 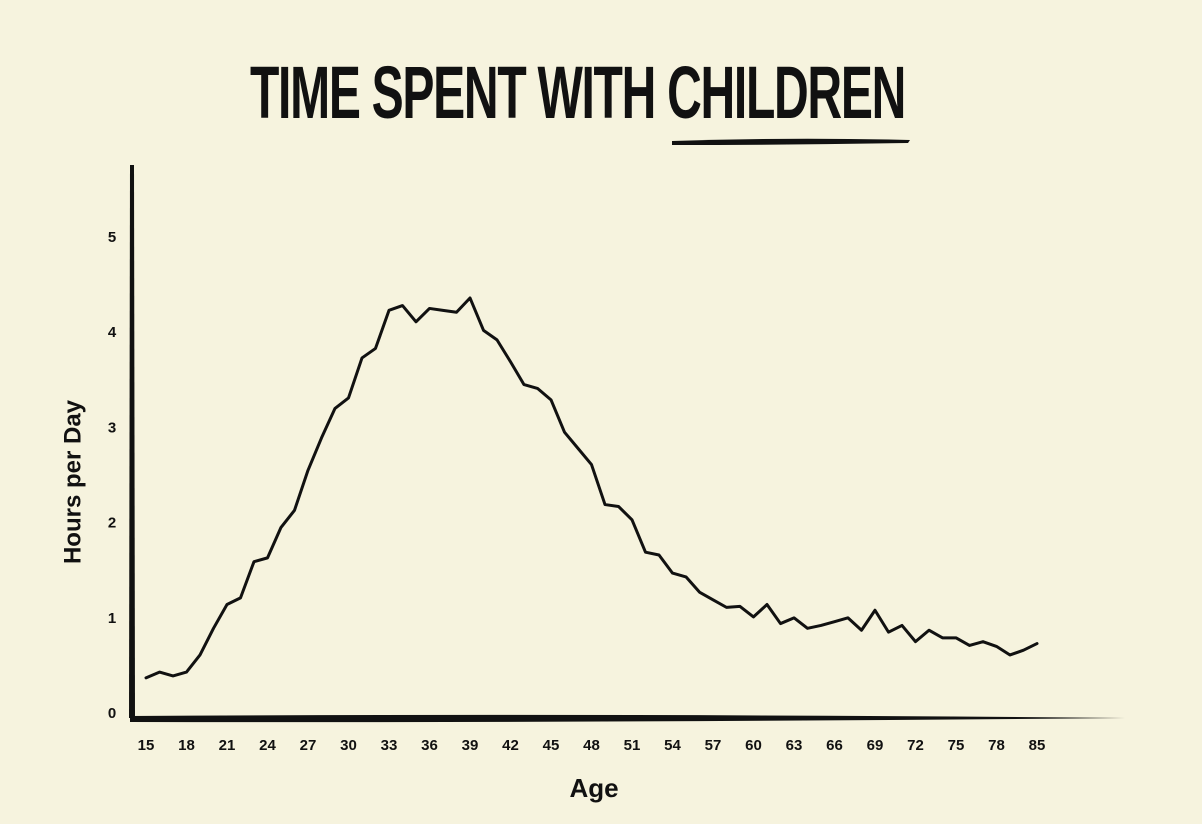 I want to click on x-tick-label: 33, so click(x=389, y=745).